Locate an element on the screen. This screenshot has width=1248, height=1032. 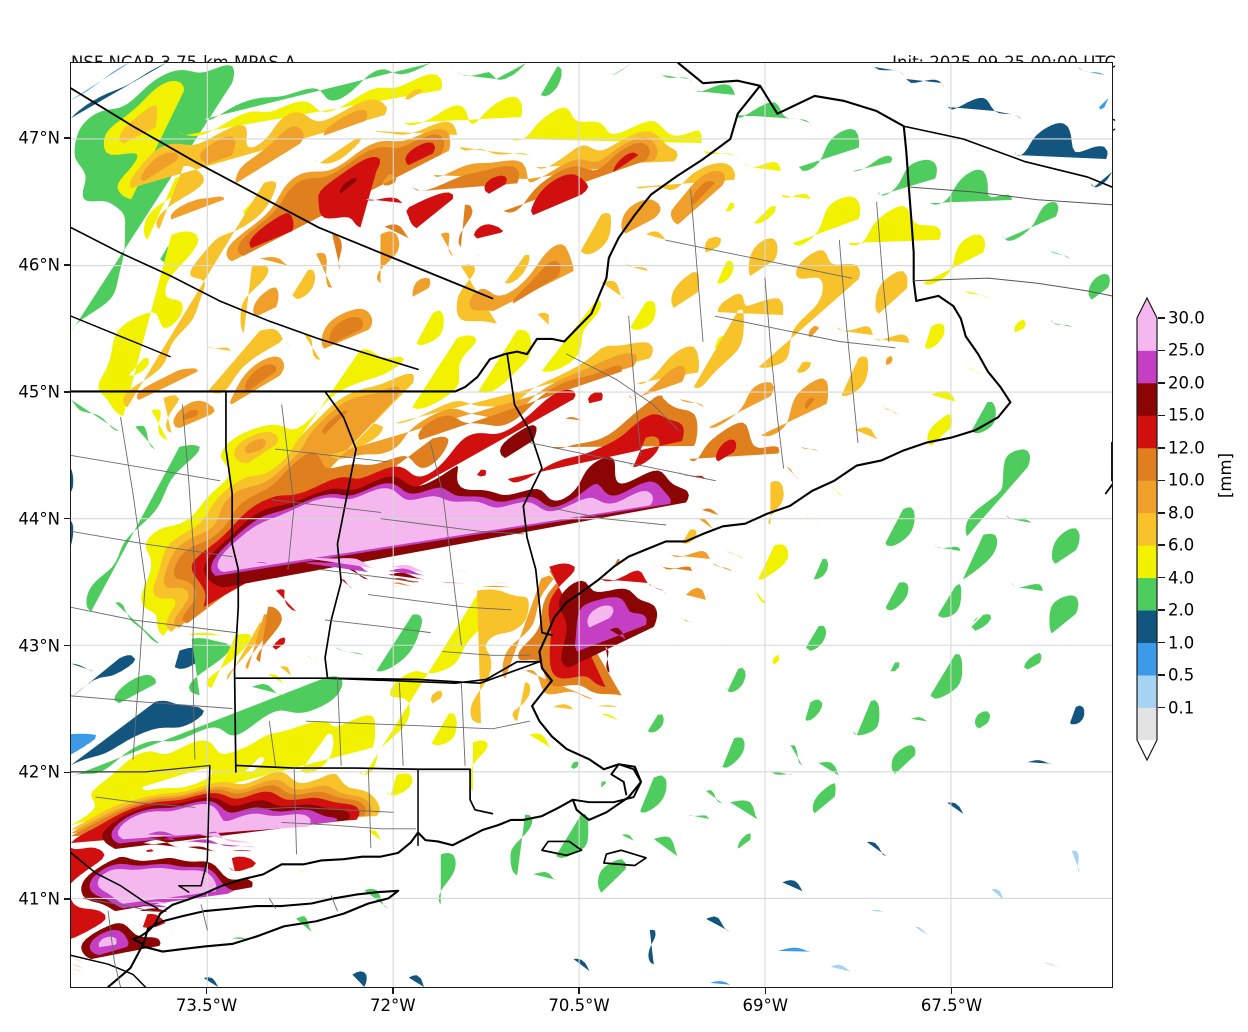
colorbar-swatch-15.0 is located at coordinates (1147, 432).